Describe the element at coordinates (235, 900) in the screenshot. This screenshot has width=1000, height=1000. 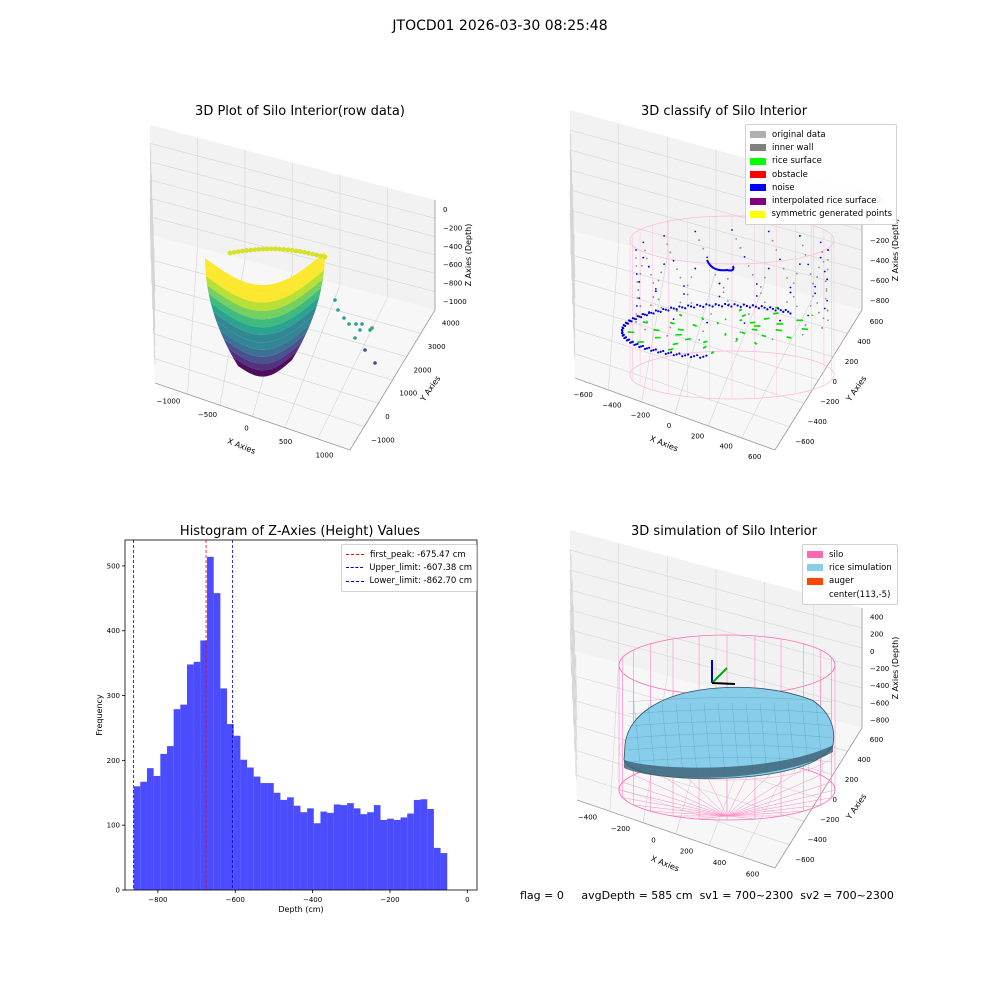
I see `x-tick-label: −600` at that location.